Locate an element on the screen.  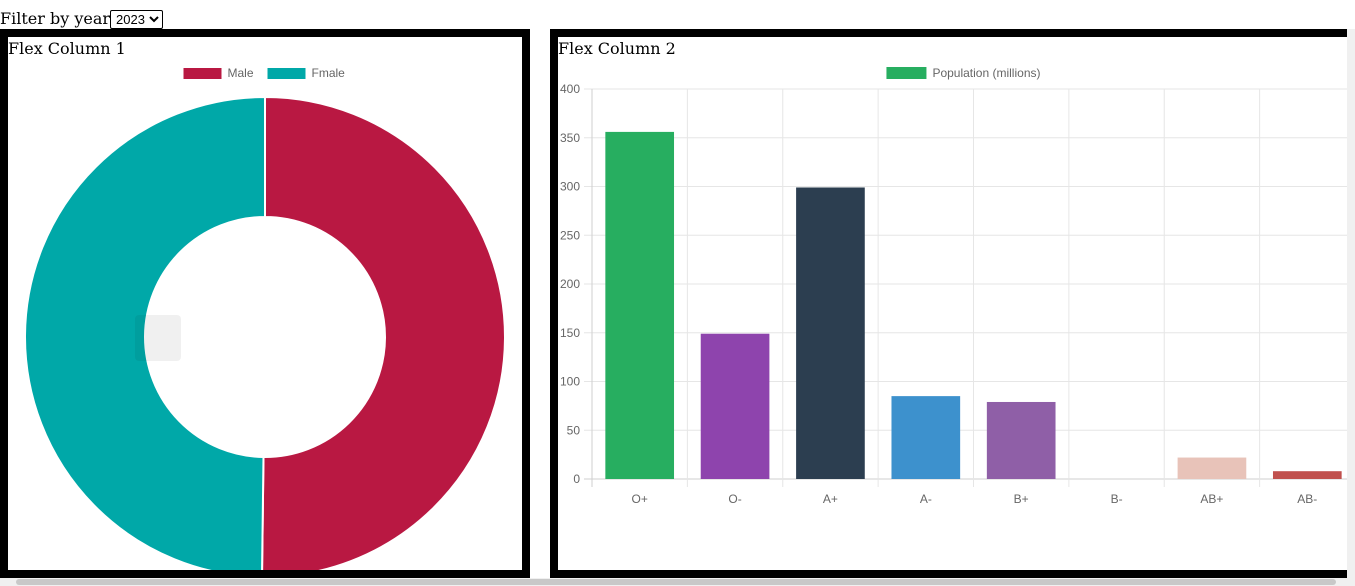
bar-A+ is located at coordinates (830, 333).